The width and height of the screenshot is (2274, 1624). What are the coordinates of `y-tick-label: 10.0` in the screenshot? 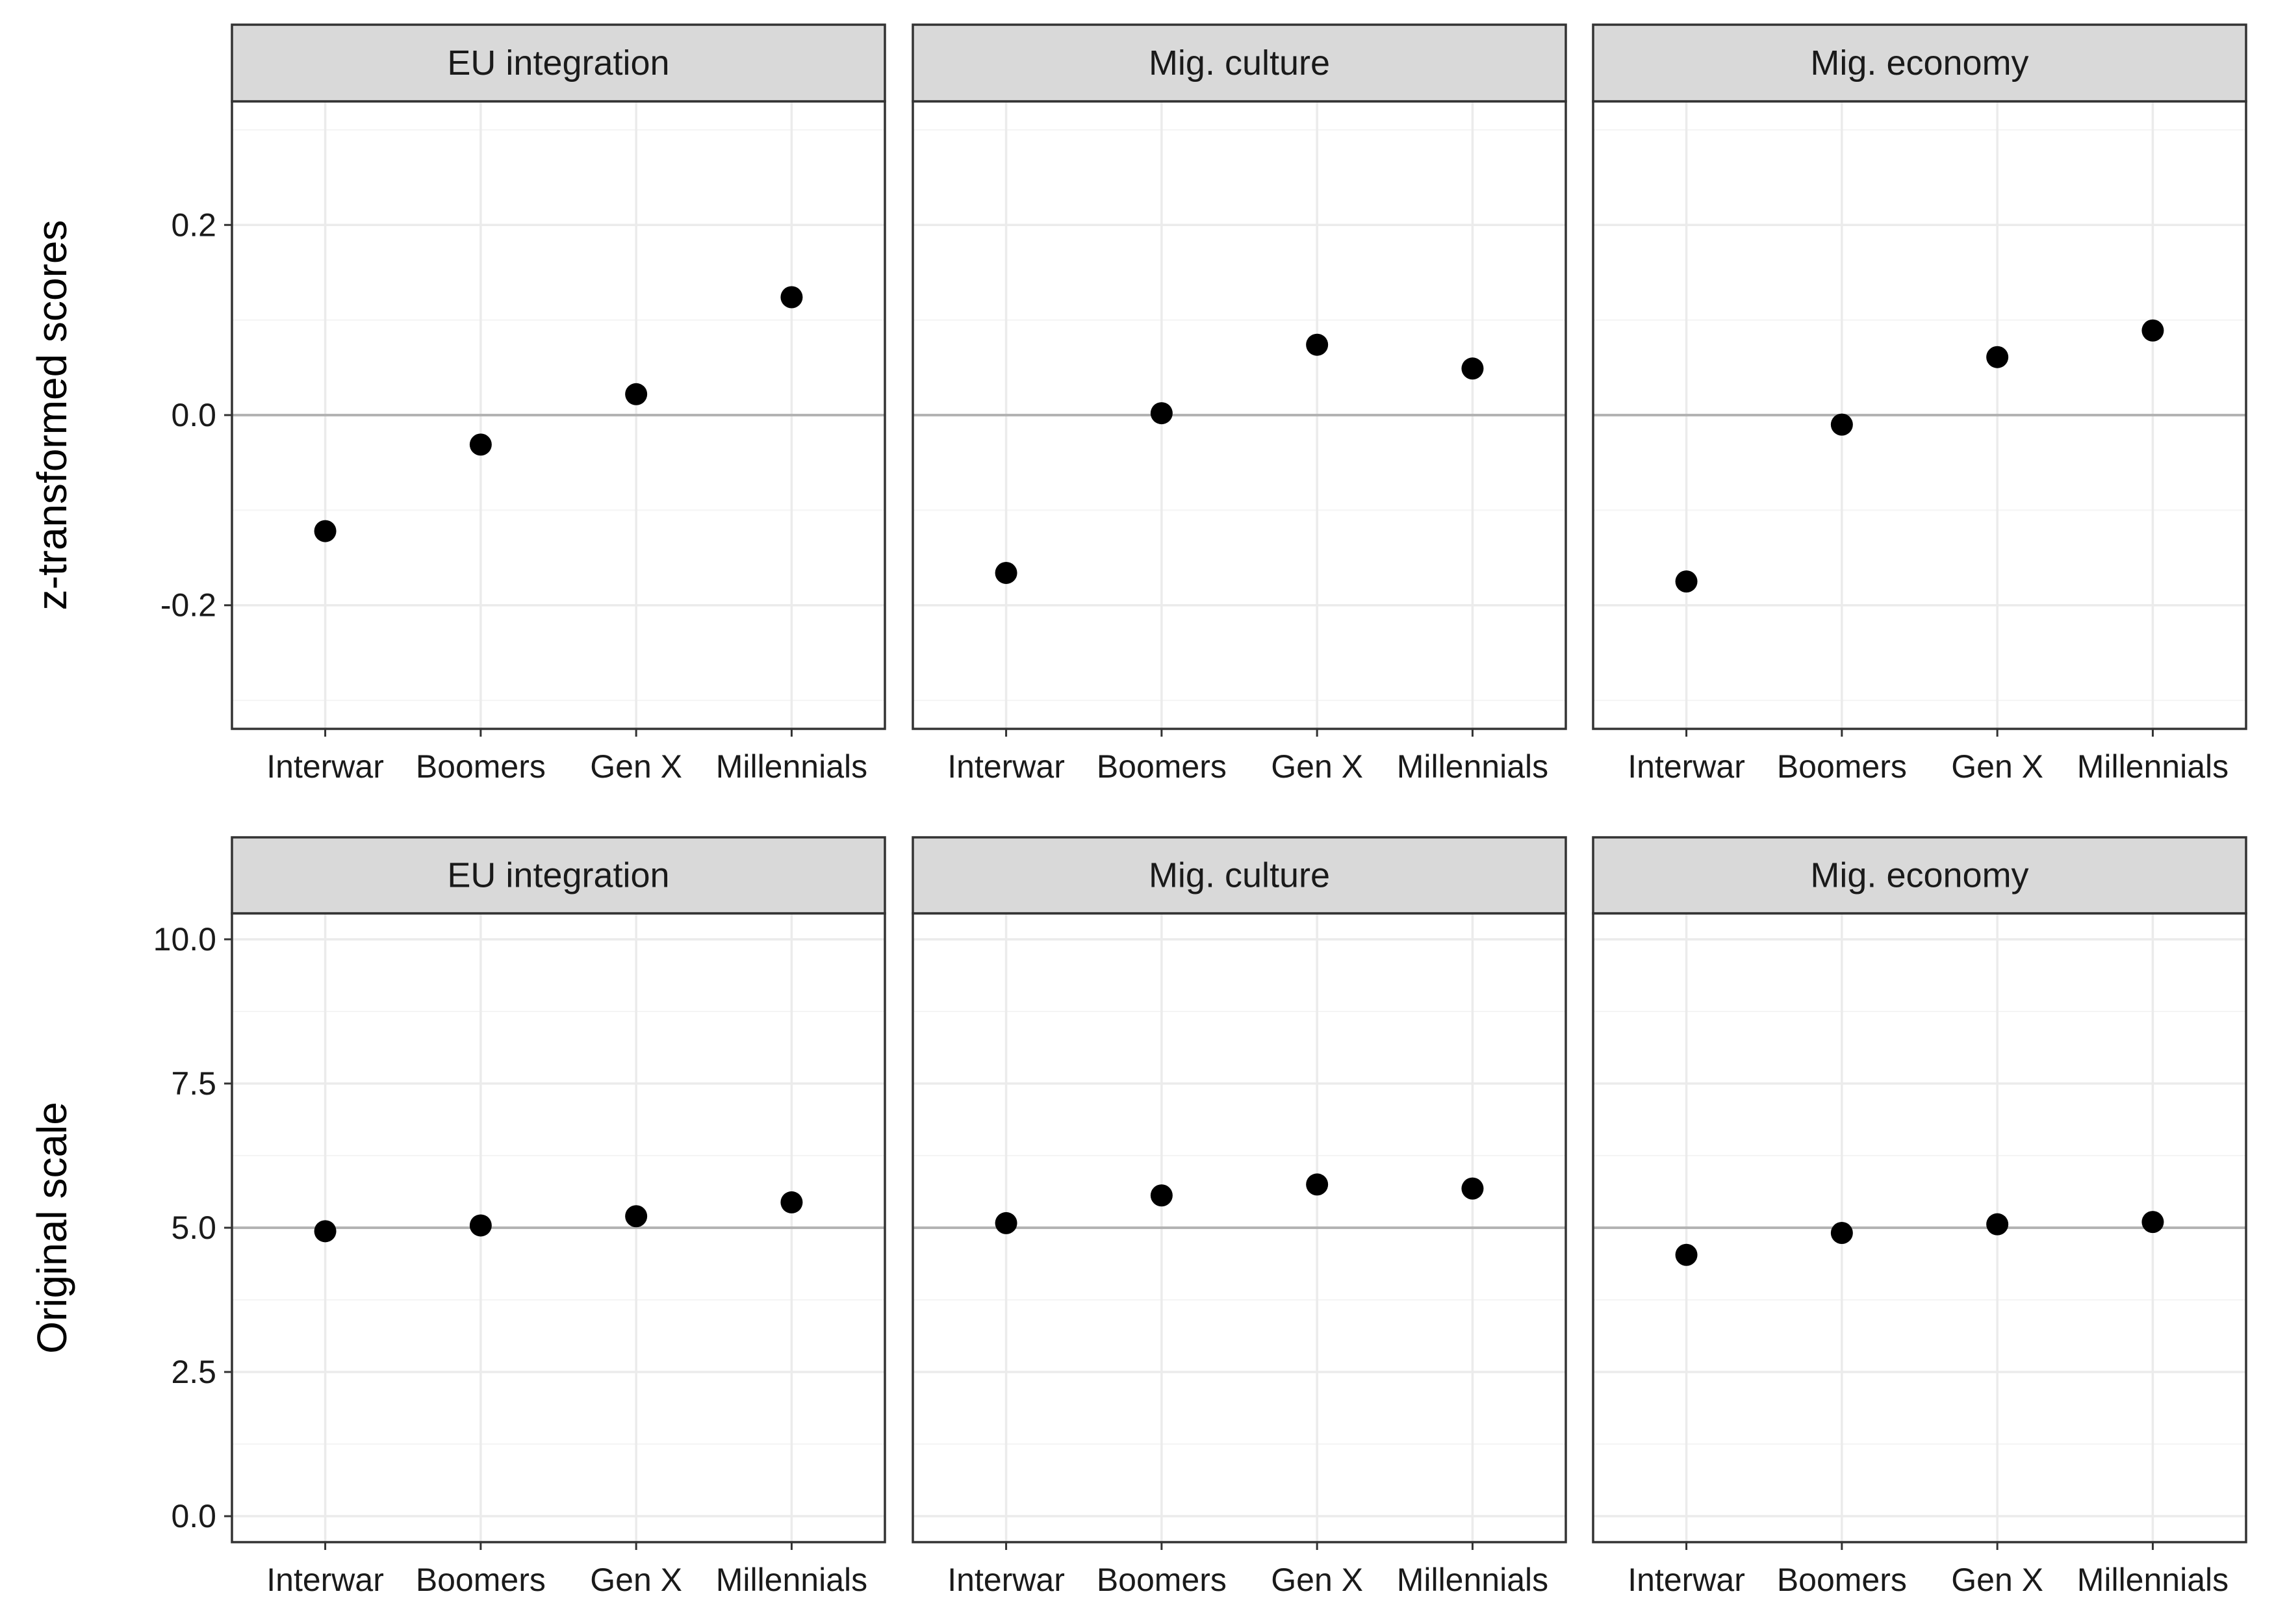 It's located at (184, 939).